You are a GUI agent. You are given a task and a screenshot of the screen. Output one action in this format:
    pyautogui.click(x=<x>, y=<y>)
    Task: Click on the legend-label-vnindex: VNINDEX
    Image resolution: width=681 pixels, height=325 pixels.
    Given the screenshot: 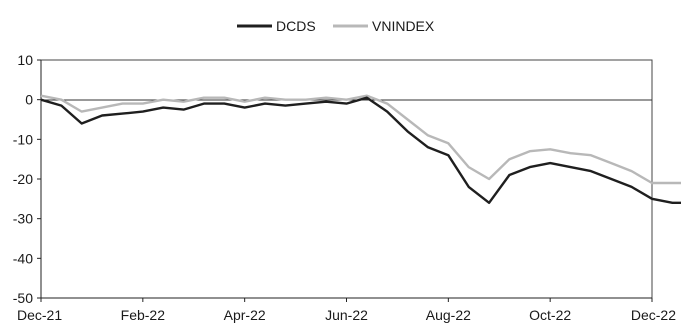 What is the action you would take?
    pyautogui.click(x=403, y=26)
    